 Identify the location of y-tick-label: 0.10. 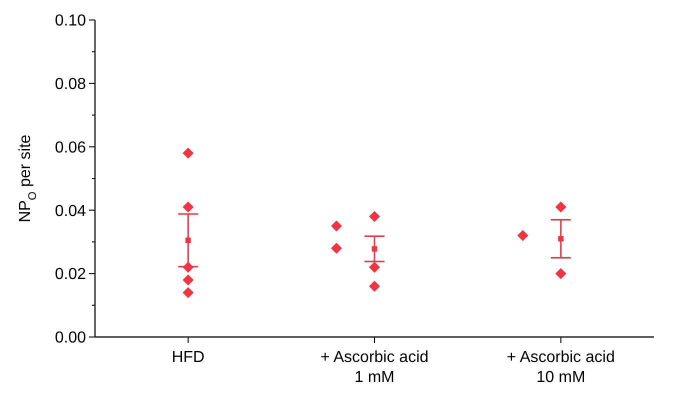
(70, 21).